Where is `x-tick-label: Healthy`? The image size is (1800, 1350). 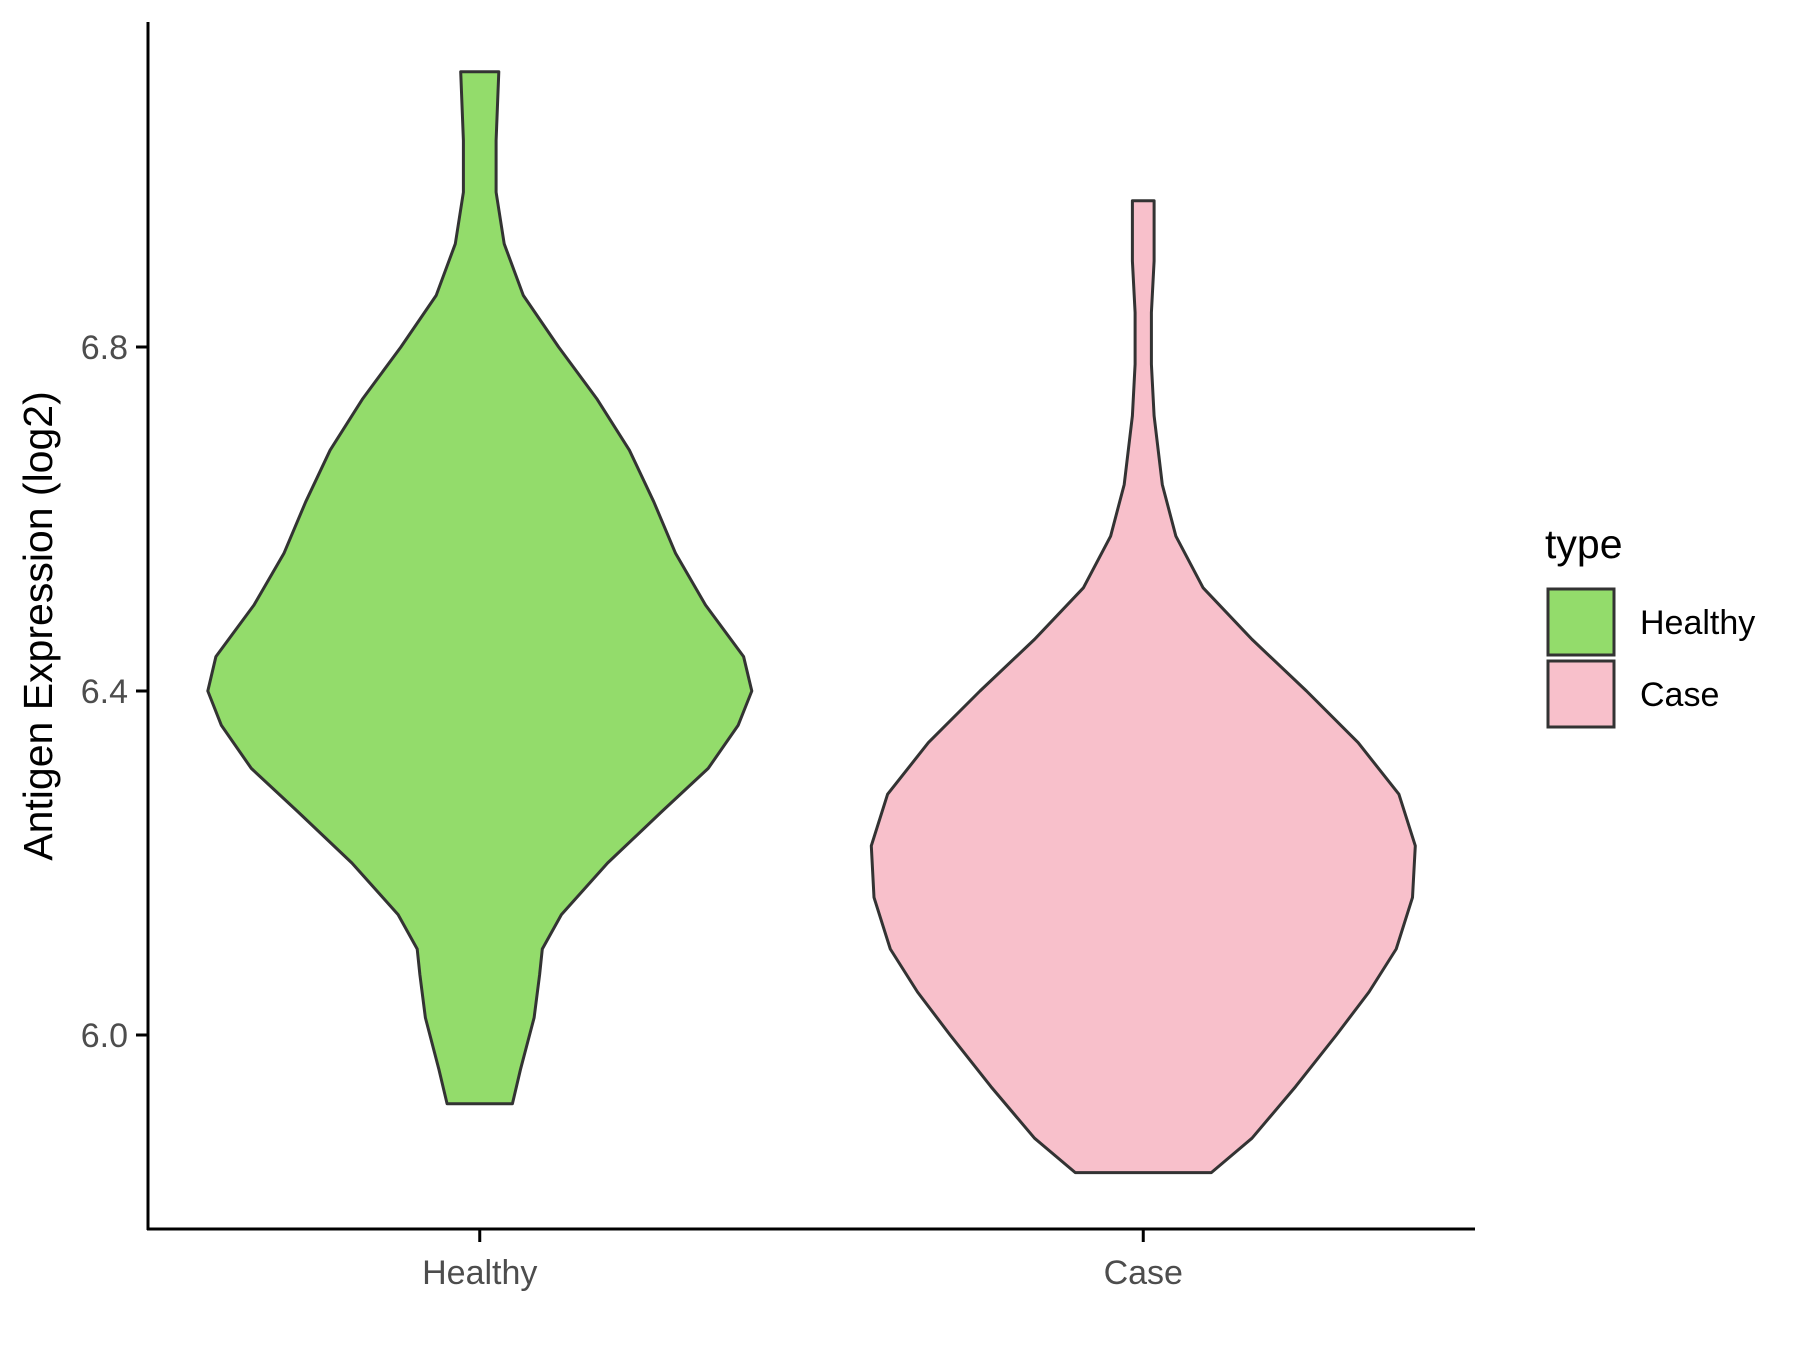 x-tick-label: Healthy is located at coordinates (479, 1273).